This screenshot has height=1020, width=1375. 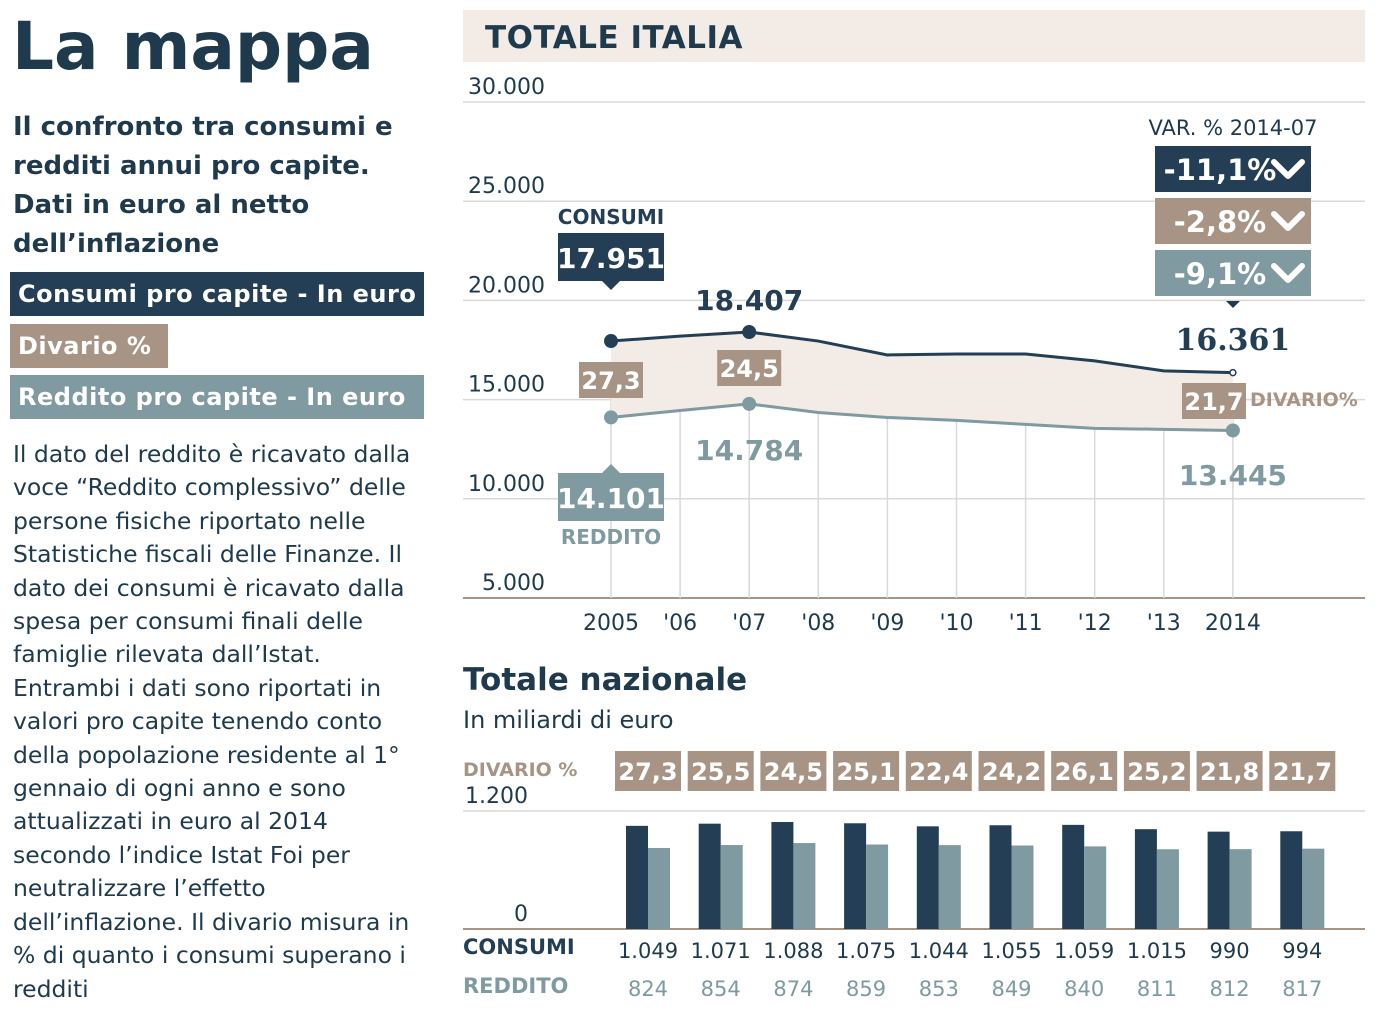 I want to click on bar-reddito-value: 824, so click(x=648, y=989).